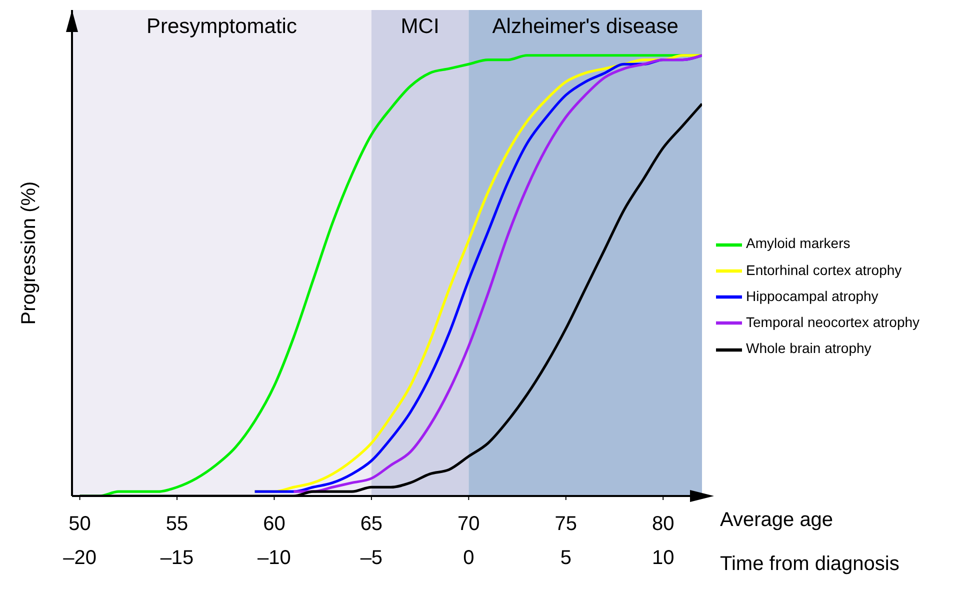 This screenshot has height=589, width=979. I want to click on x2-tick-label: 0, so click(468, 558).